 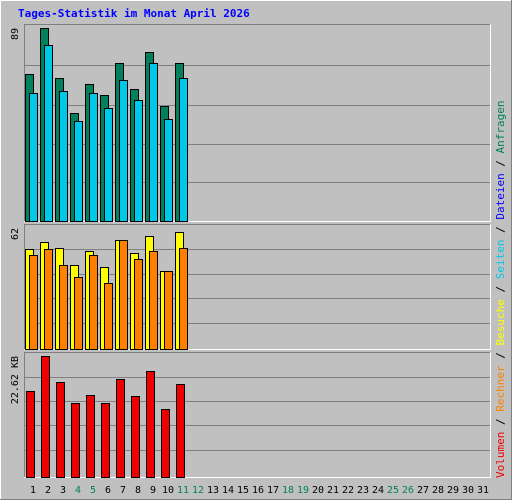 I want to click on x-tick-label: 3, so click(x=63, y=490).